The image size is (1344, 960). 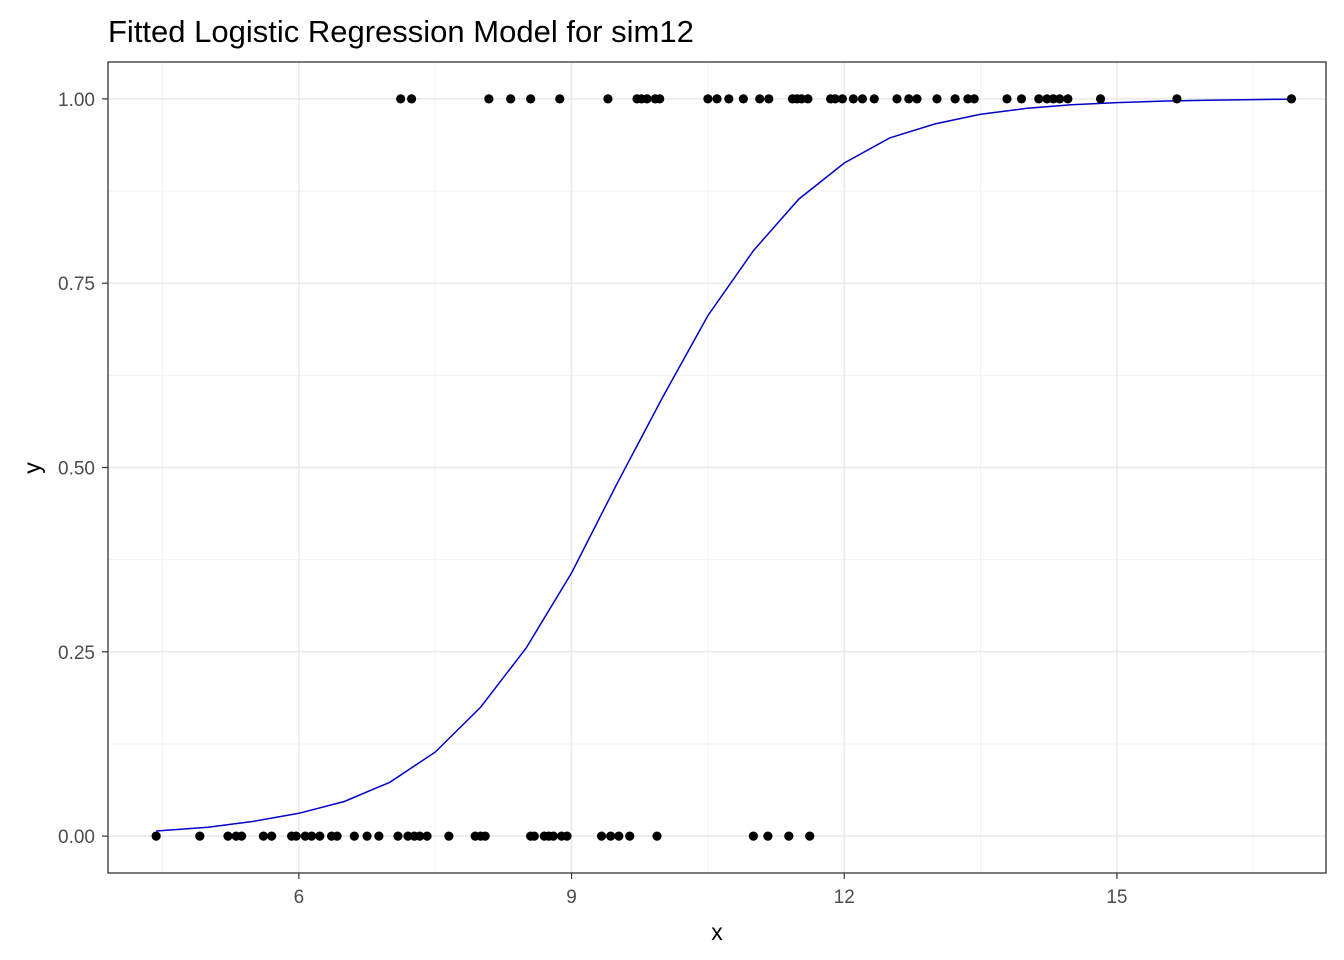 What do you see at coordinates (76, 653) in the screenshot?
I see `y-tick-label: 0.25` at bounding box center [76, 653].